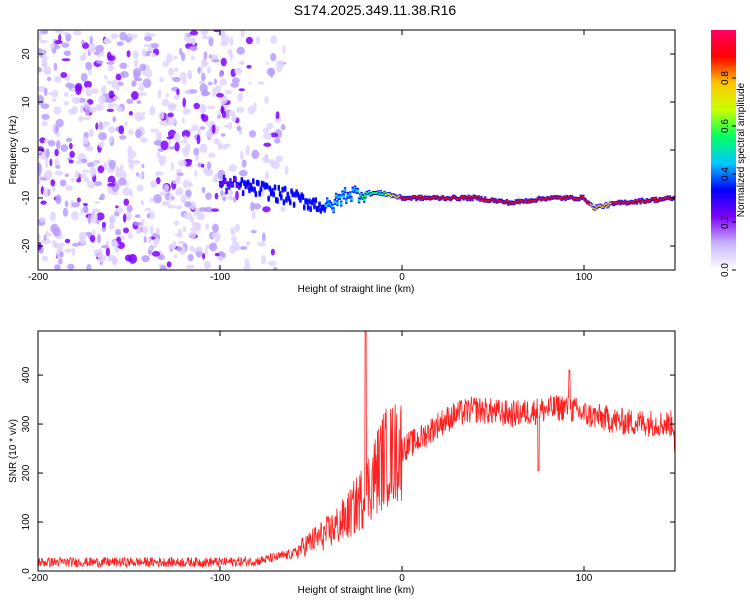 Image resolution: width=750 pixels, height=600 pixels. I want to click on colorbar-tick-label: 0.0, so click(725, 270).